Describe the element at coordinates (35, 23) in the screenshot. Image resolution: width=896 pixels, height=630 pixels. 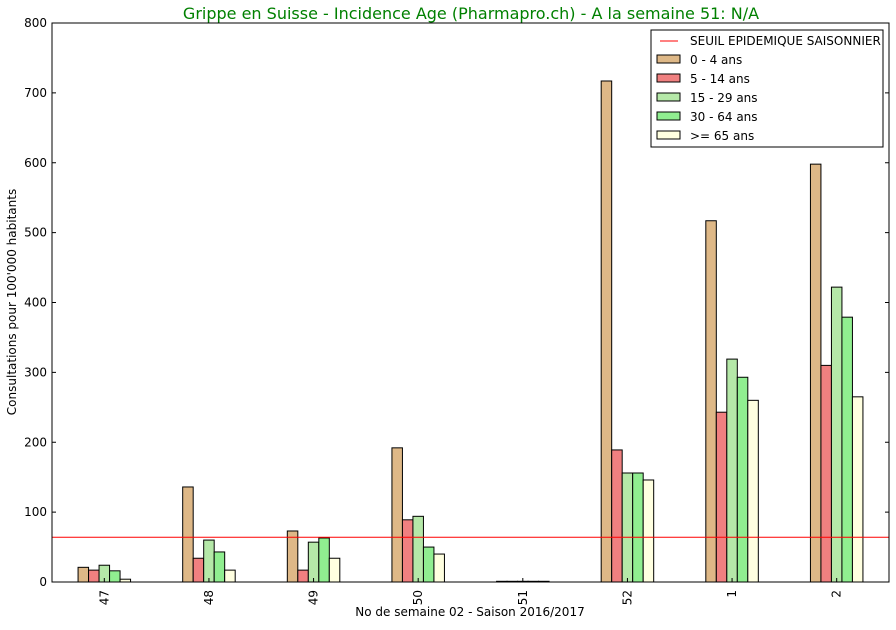
I see `y-tick-label: 800` at that location.